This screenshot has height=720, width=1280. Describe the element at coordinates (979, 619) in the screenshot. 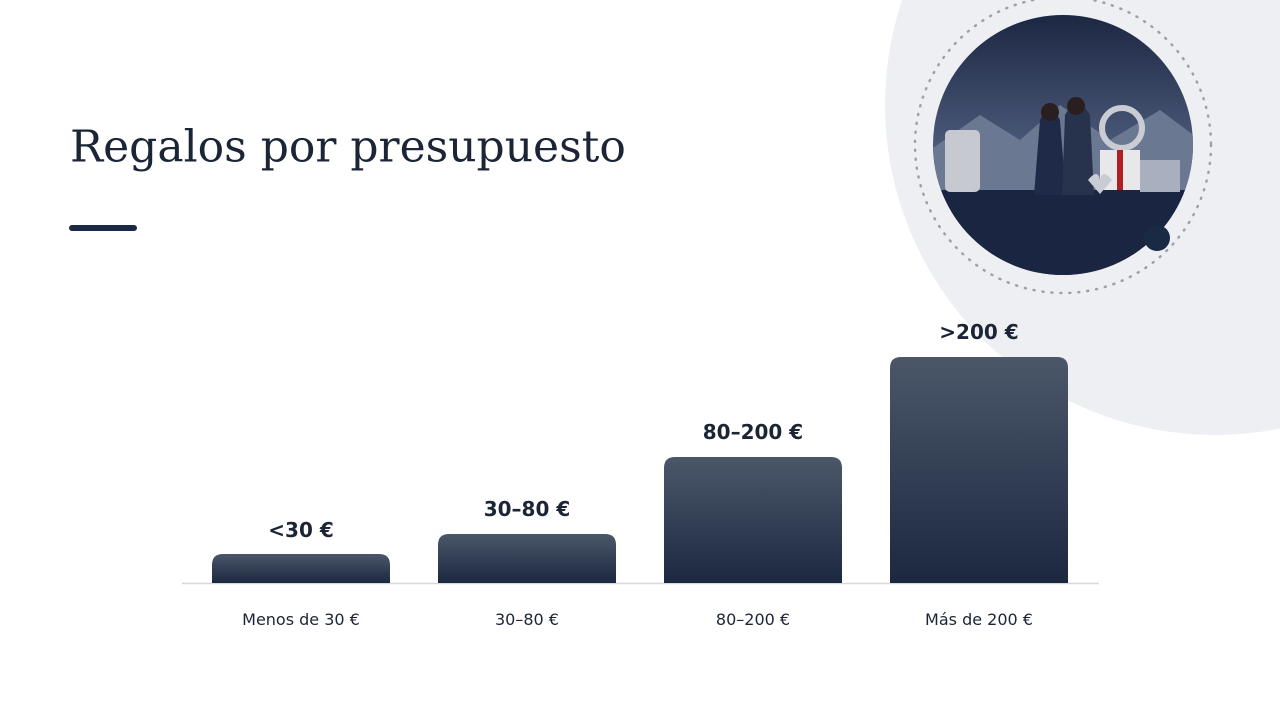

I see `bar-caption: Más de 200 €` at that location.